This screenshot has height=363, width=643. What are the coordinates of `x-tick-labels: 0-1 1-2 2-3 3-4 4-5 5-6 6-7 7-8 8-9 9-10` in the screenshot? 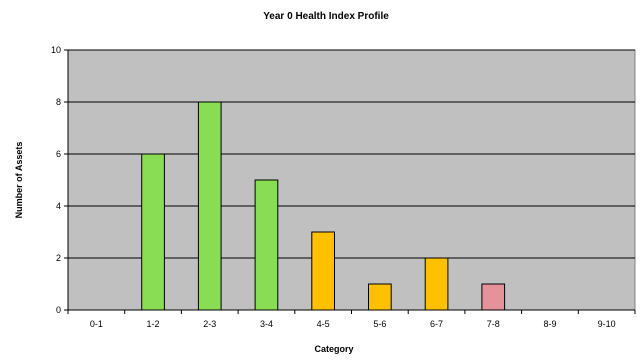 It's located at (353, 324).